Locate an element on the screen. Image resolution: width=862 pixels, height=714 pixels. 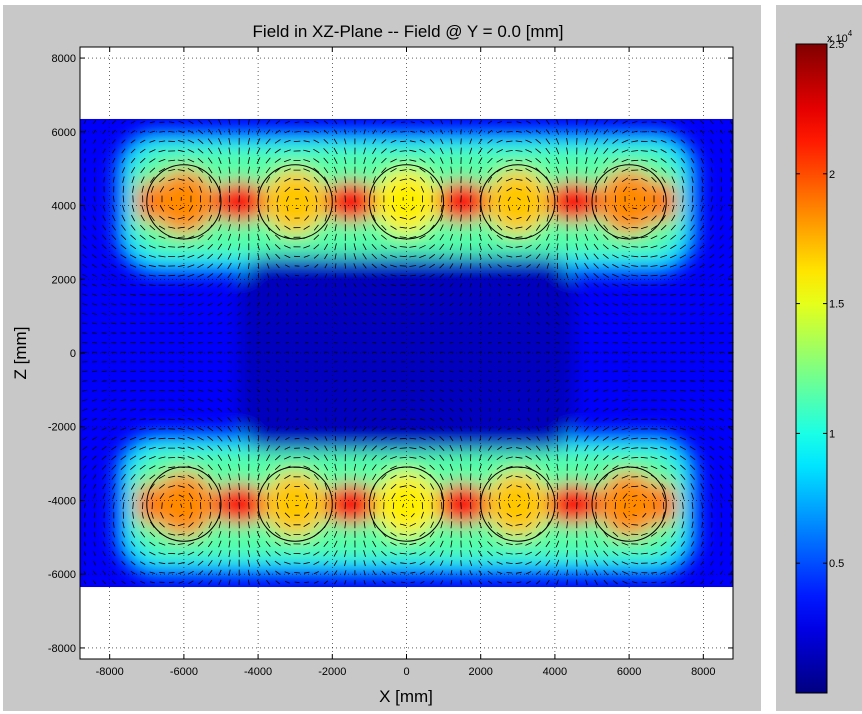
colorbar-gradient is located at coordinates (811, 368).